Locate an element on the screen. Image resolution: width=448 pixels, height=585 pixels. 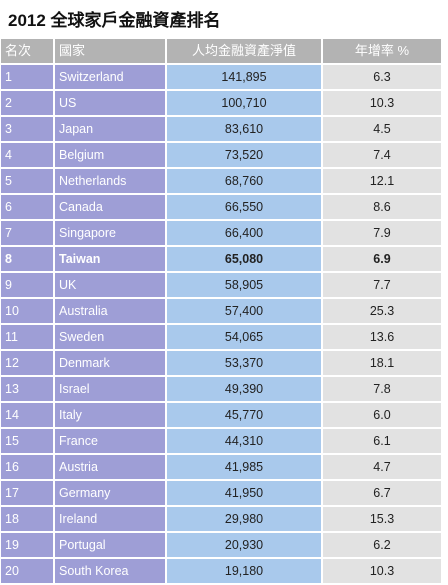
table-cell: 6.9 is located at coordinates (382, 259).